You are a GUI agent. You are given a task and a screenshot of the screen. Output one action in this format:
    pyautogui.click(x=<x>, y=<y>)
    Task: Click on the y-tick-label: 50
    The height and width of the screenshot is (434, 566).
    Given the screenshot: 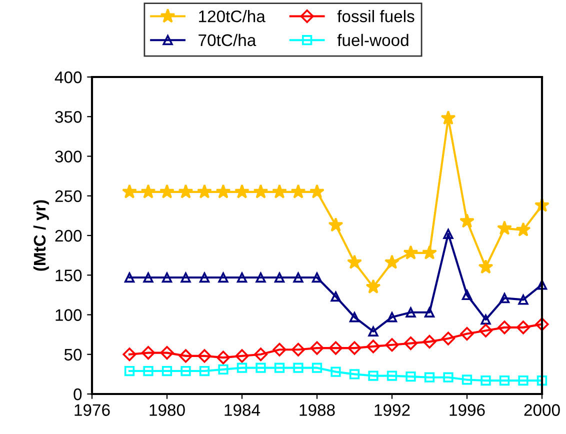 What is the action you would take?
    pyautogui.click(x=73, y=354)
    